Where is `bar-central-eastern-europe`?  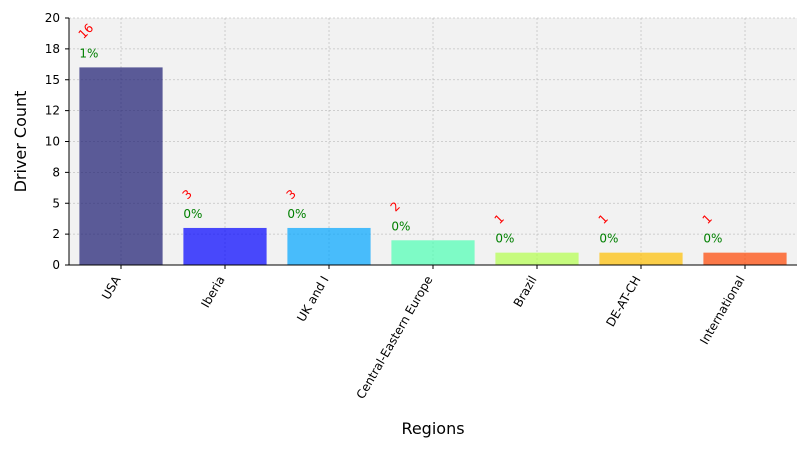
bar-central-eastern-europe is located at coordinates (433, 252).